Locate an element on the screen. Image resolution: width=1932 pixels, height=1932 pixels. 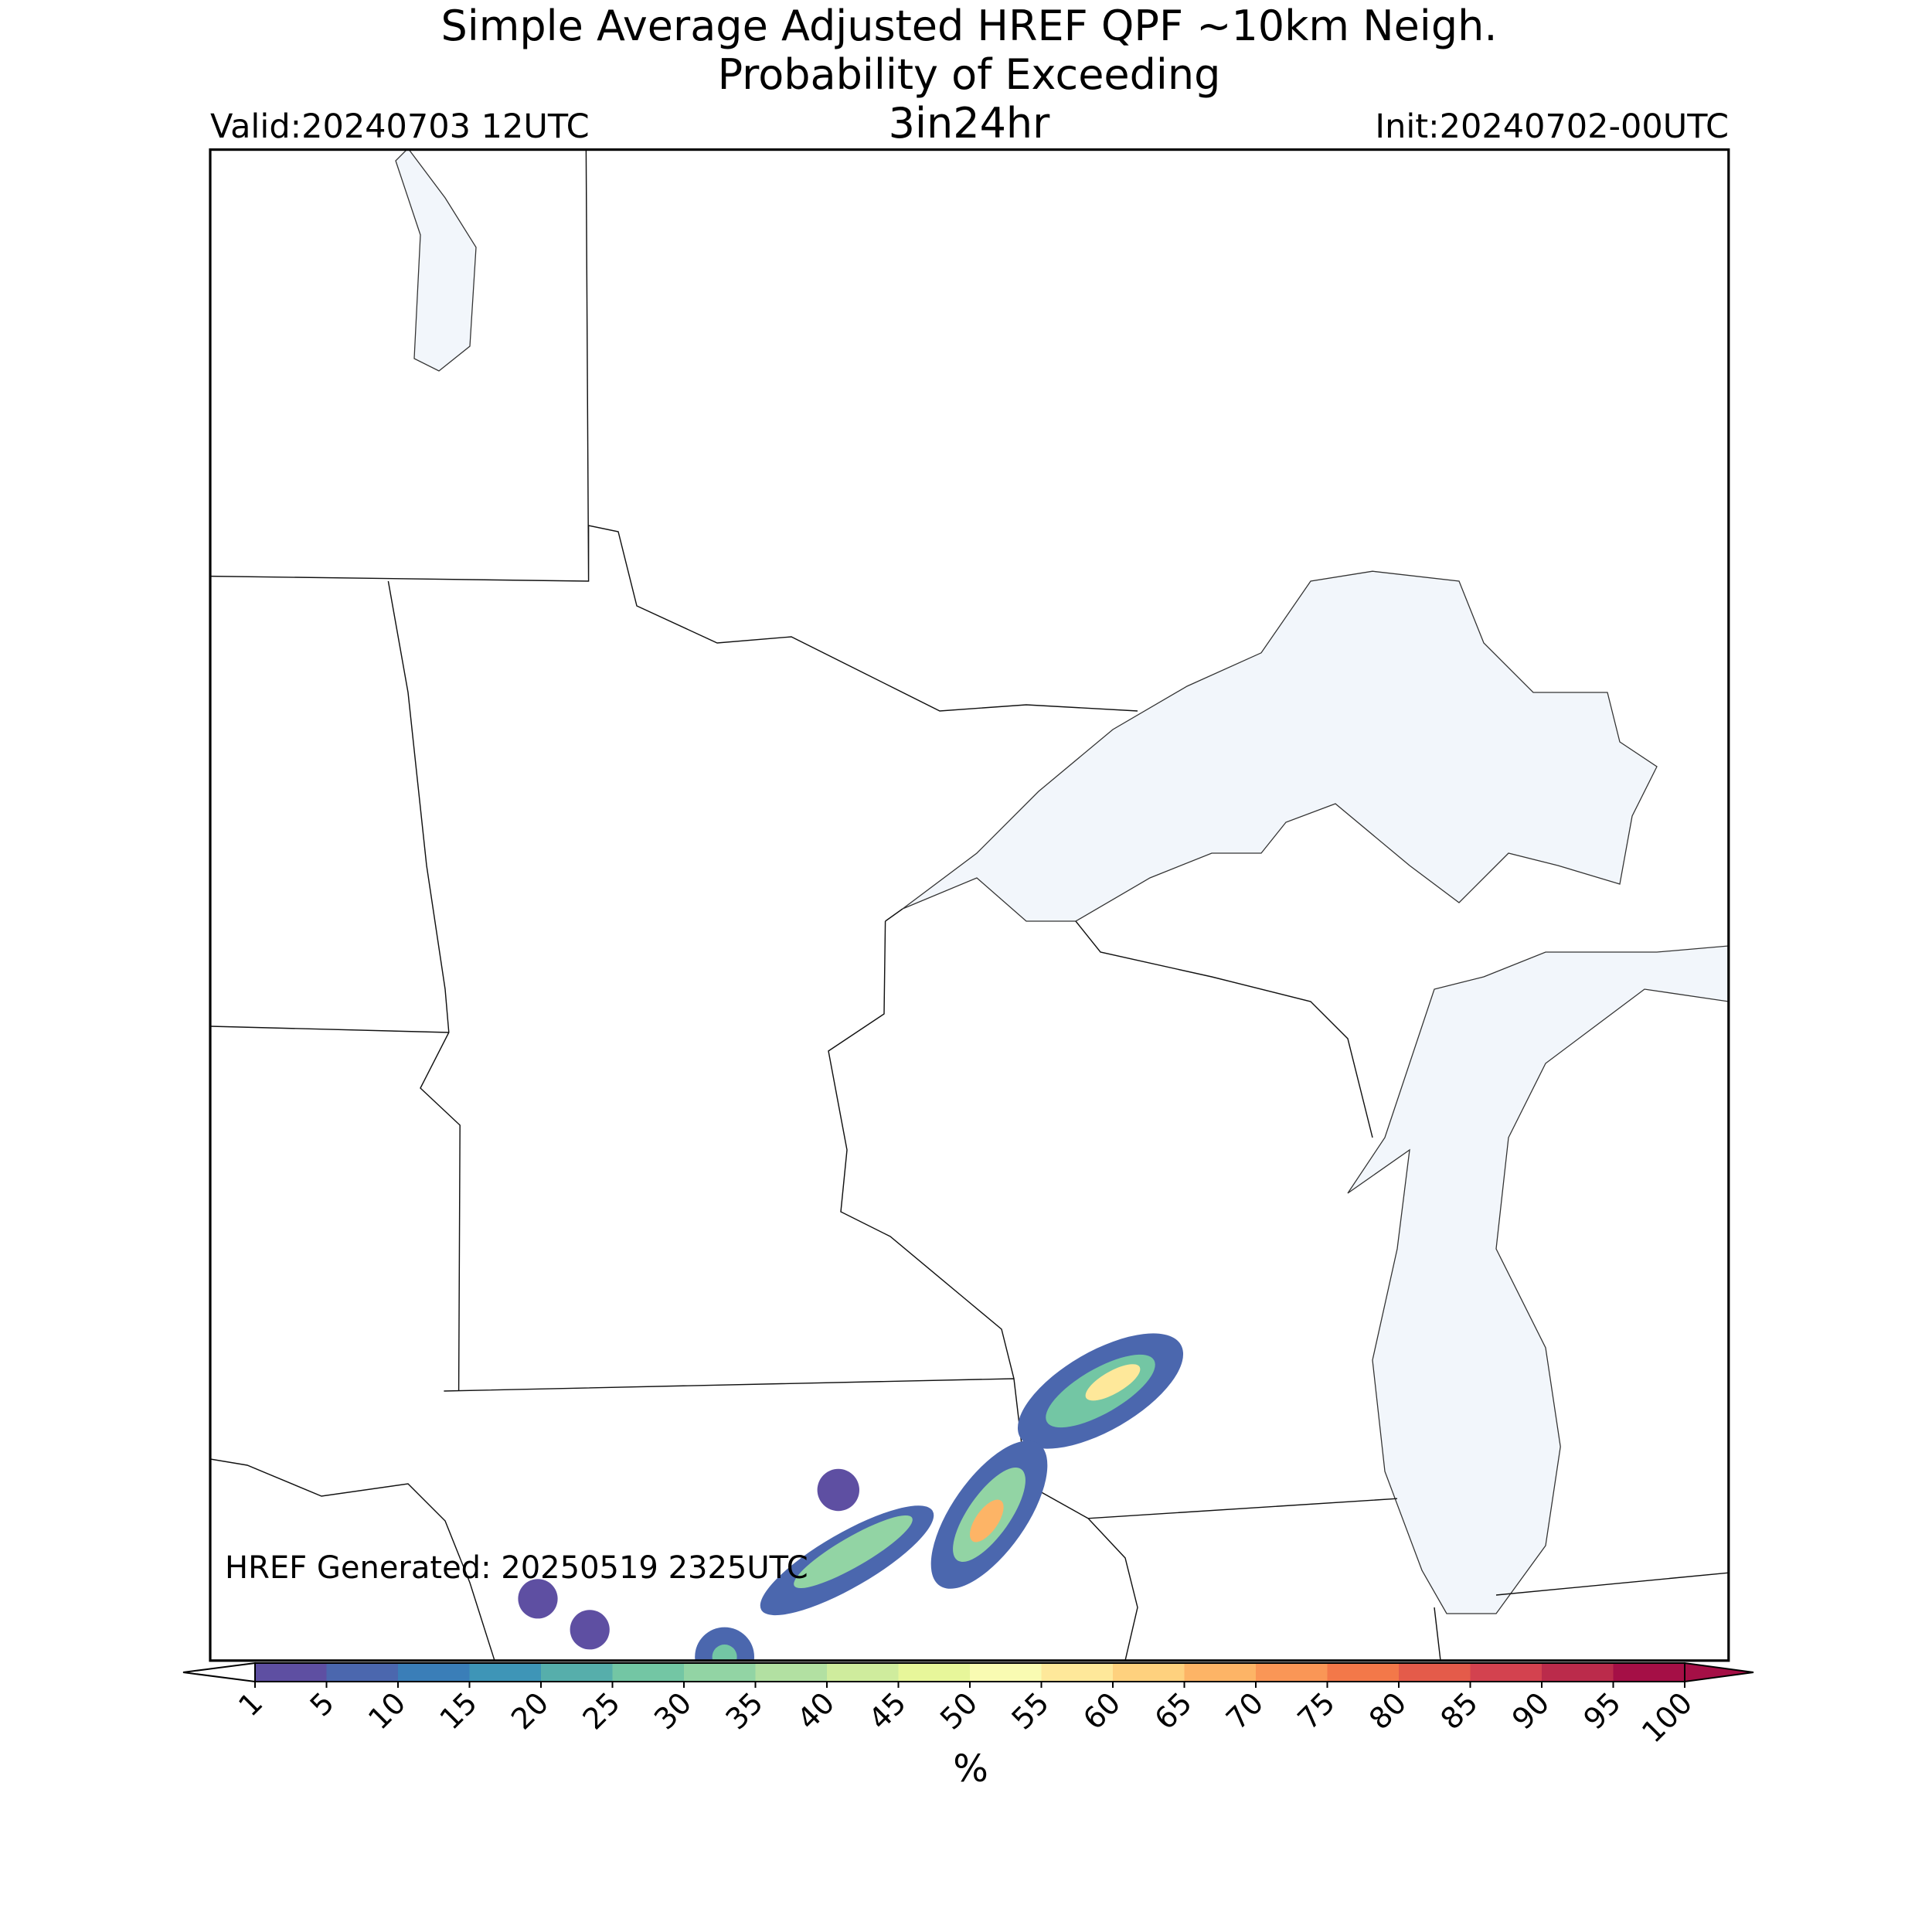
colorbar-tick-label: 40 is located at coordinates (816, 1711).